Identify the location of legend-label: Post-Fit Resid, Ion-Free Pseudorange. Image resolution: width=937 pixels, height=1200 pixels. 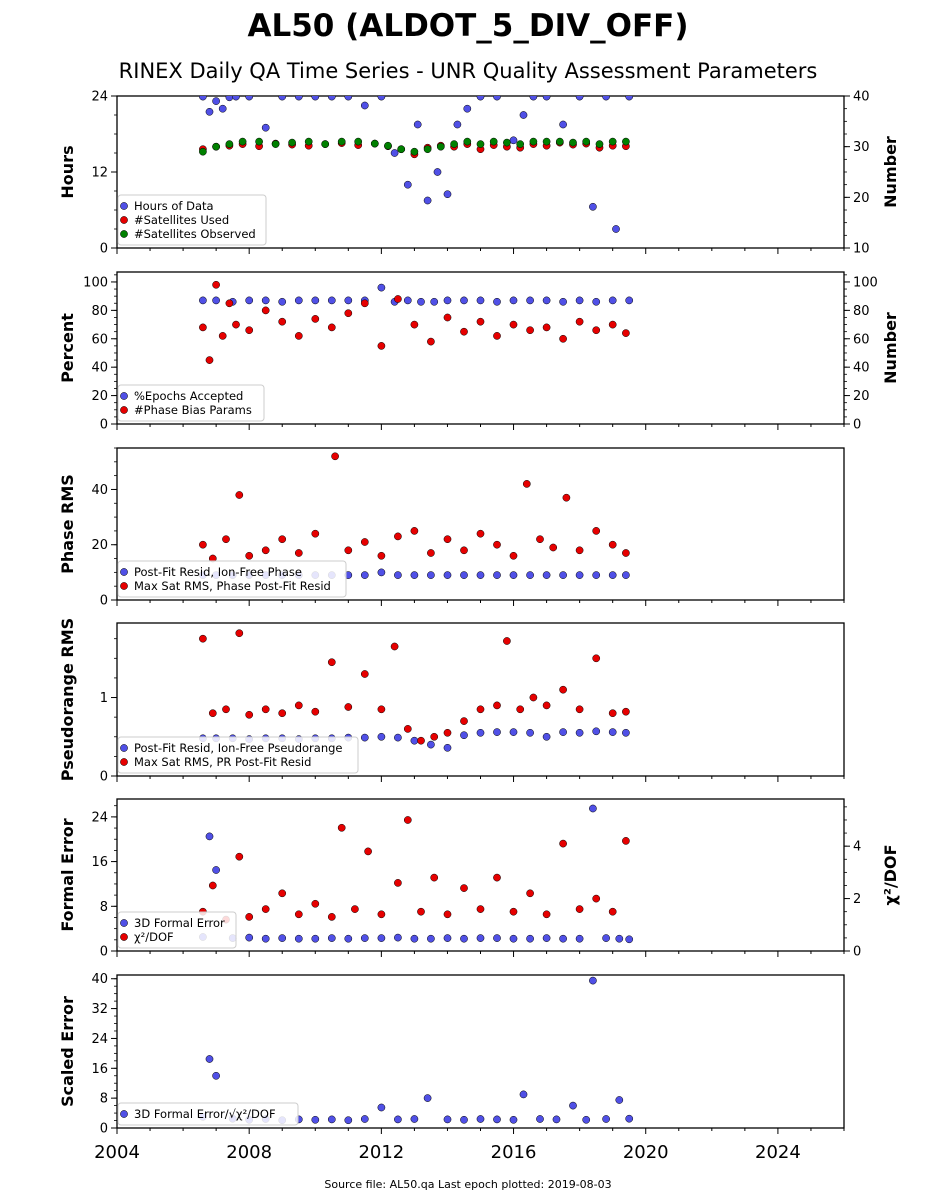
(238, 748).